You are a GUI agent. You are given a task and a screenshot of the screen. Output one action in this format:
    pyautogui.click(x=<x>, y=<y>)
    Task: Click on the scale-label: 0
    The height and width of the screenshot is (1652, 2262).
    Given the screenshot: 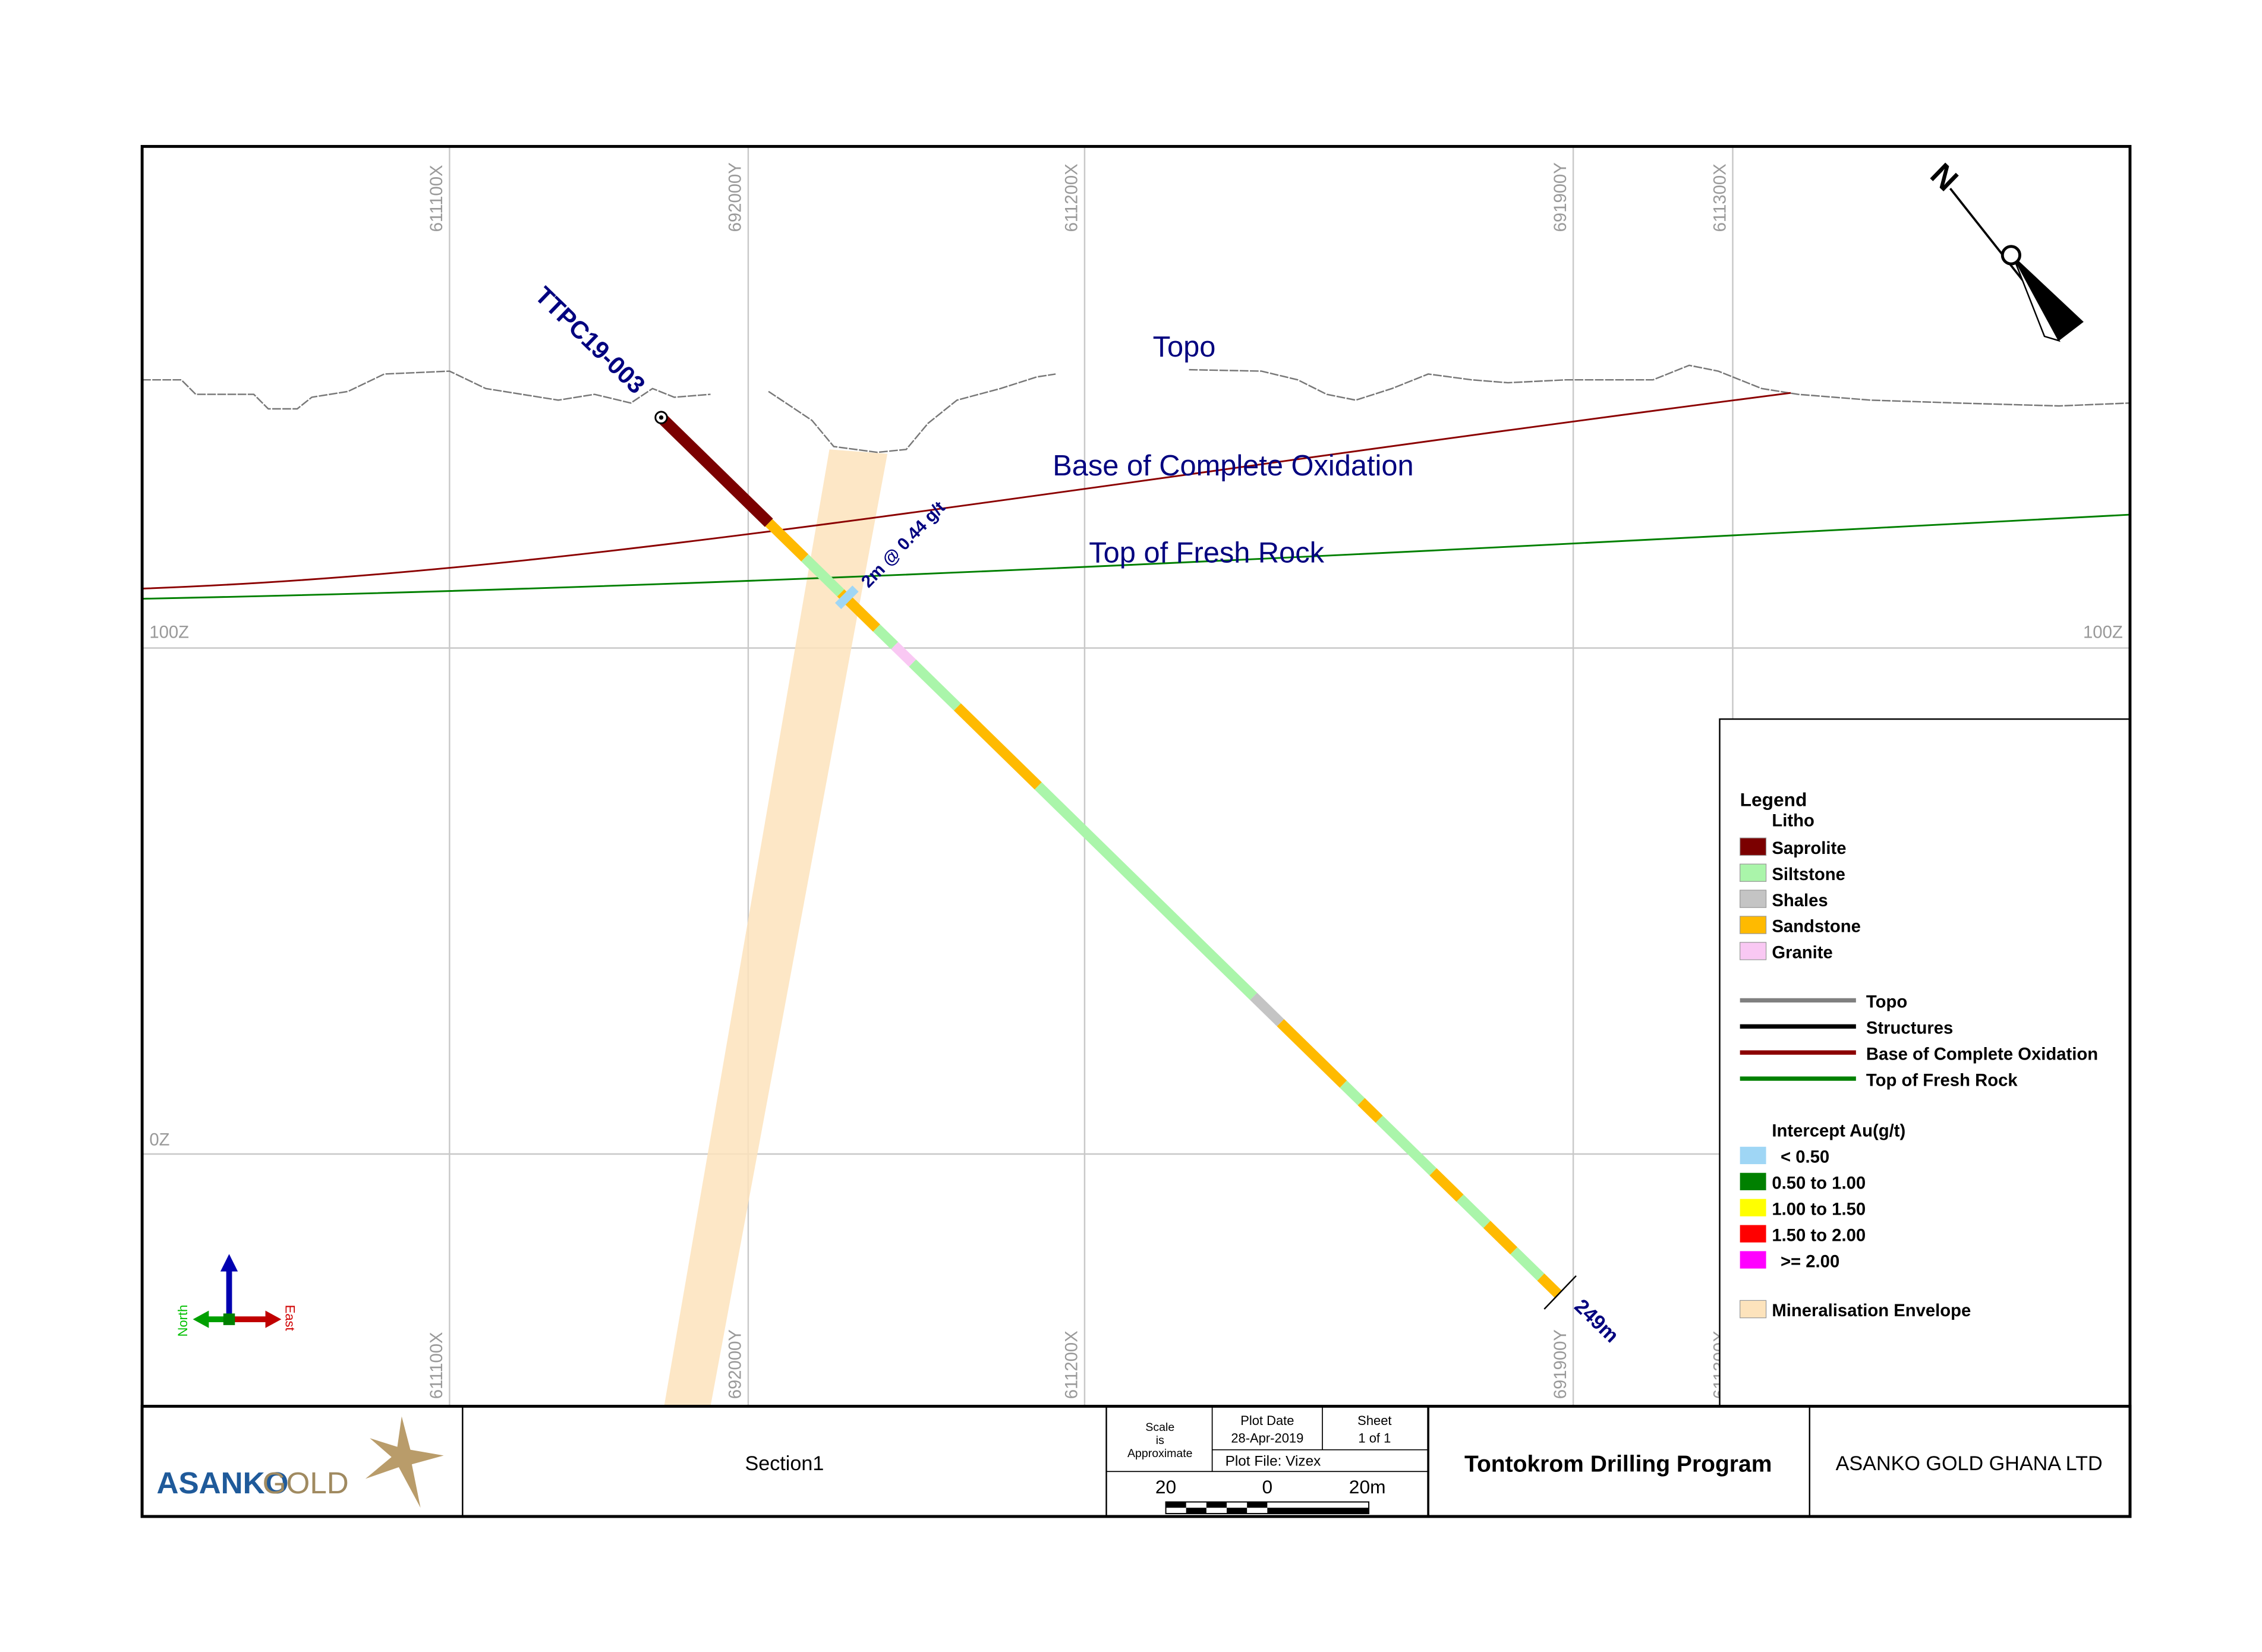 What is the action you would take?
    pyautogui.click(x=1267, y=1487)
    